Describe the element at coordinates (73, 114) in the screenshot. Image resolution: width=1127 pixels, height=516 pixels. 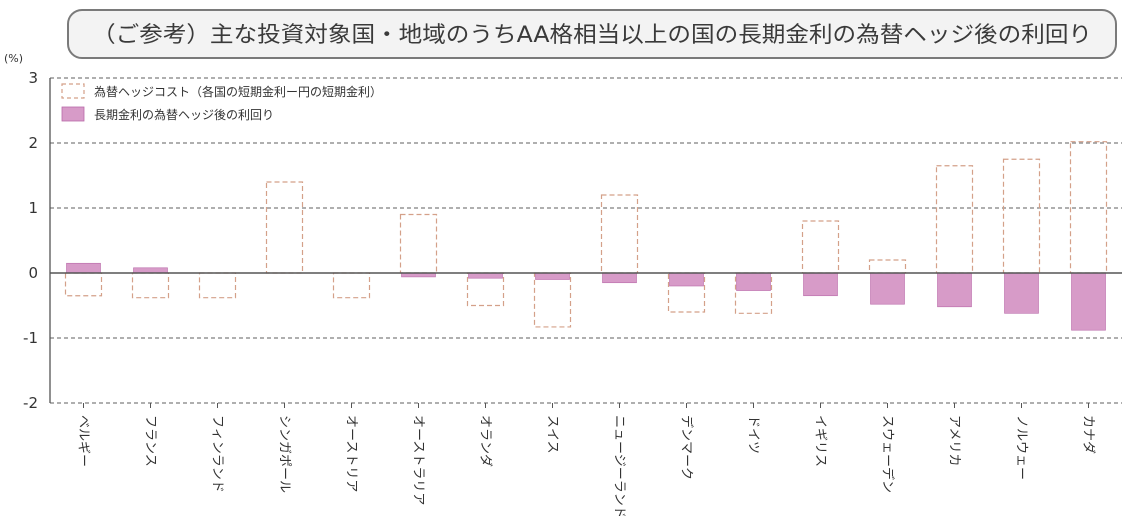
I see `legend-swatch-hedged-yield` at that location.